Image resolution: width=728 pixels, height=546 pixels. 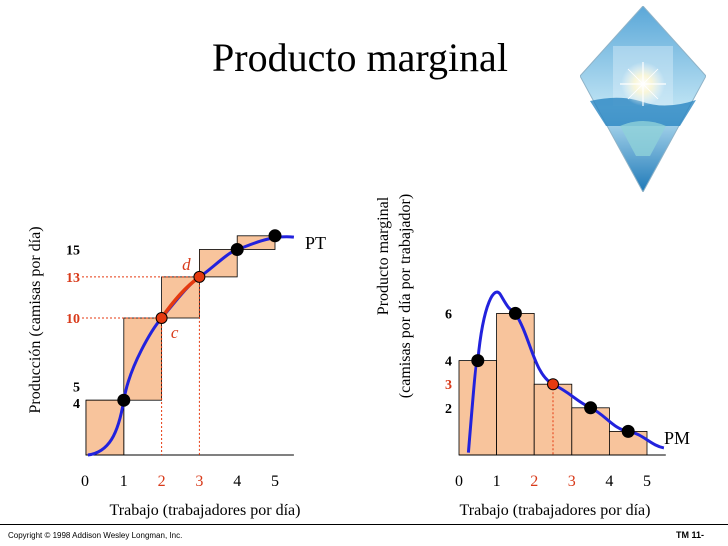 I want to click on pm-y-tick-label: 2, so click(x=448, y=409).